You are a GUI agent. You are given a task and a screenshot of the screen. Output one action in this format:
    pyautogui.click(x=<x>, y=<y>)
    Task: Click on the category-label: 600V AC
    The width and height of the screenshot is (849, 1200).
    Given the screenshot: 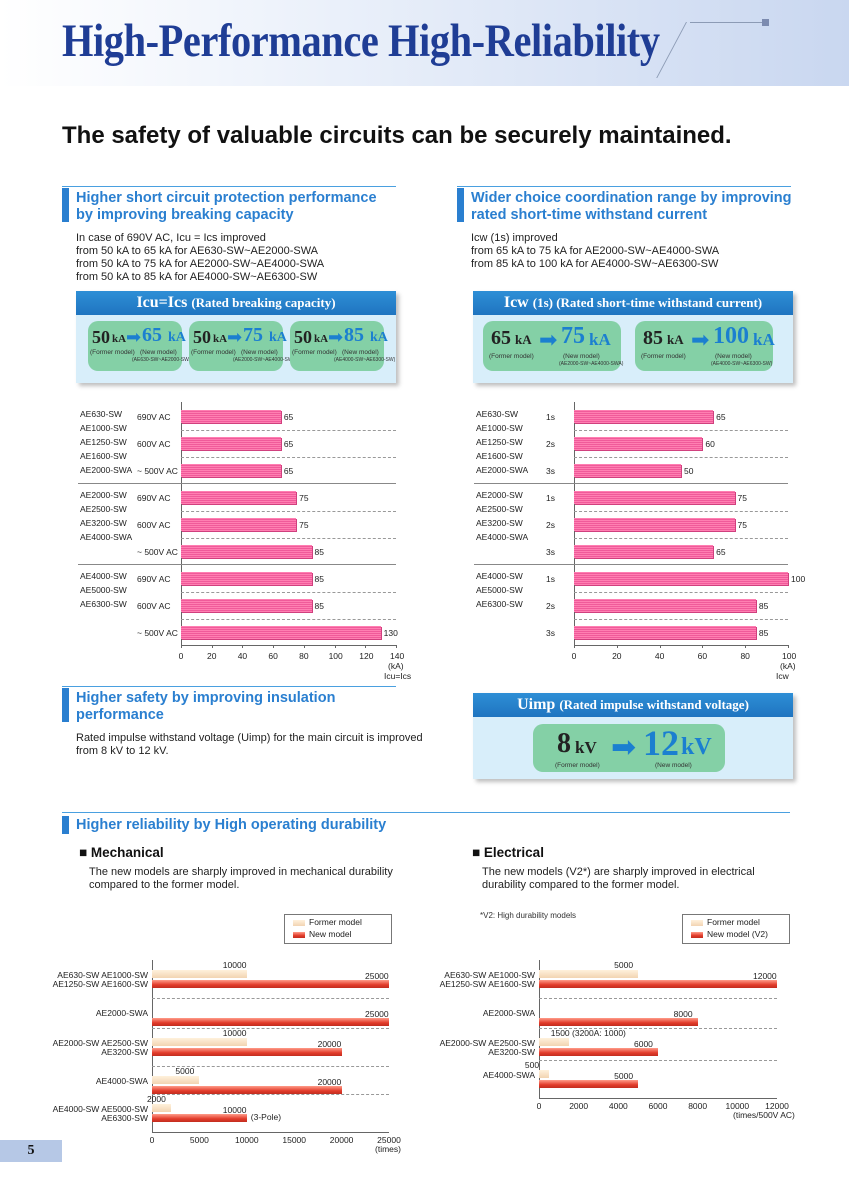 What is the action you would take?
    pyautogui.click(x=154, y=525)
    